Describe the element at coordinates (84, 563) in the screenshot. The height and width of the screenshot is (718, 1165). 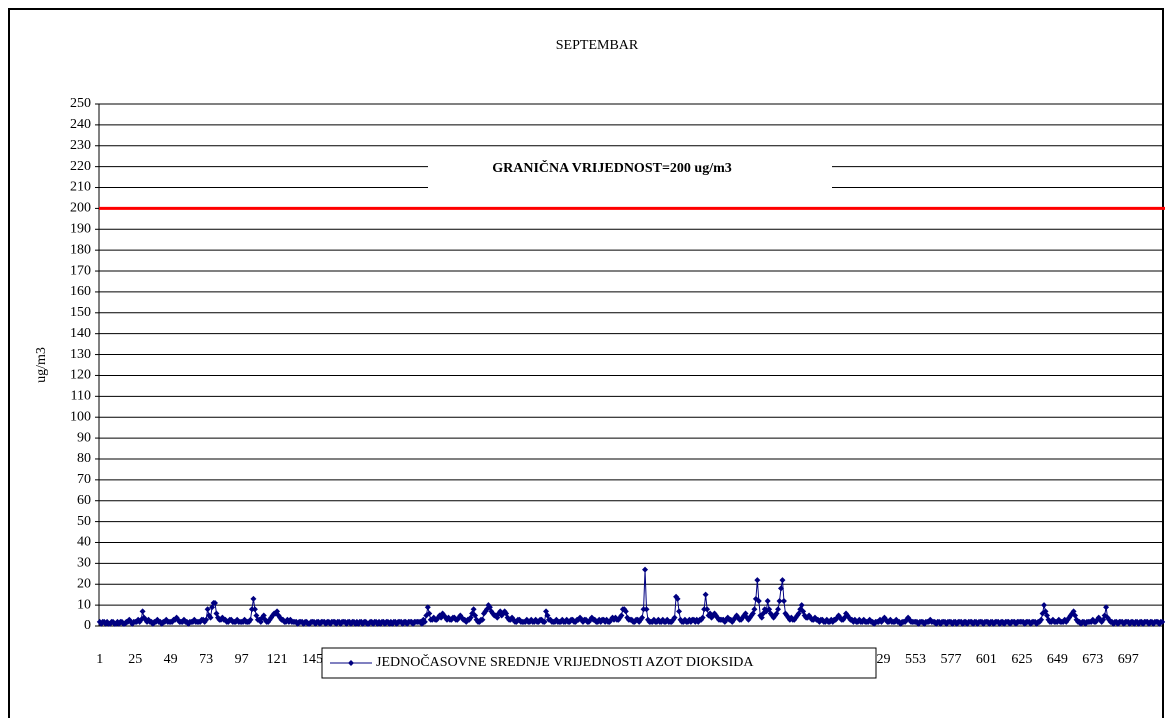
I see `y-tick-label: 30` at that location.